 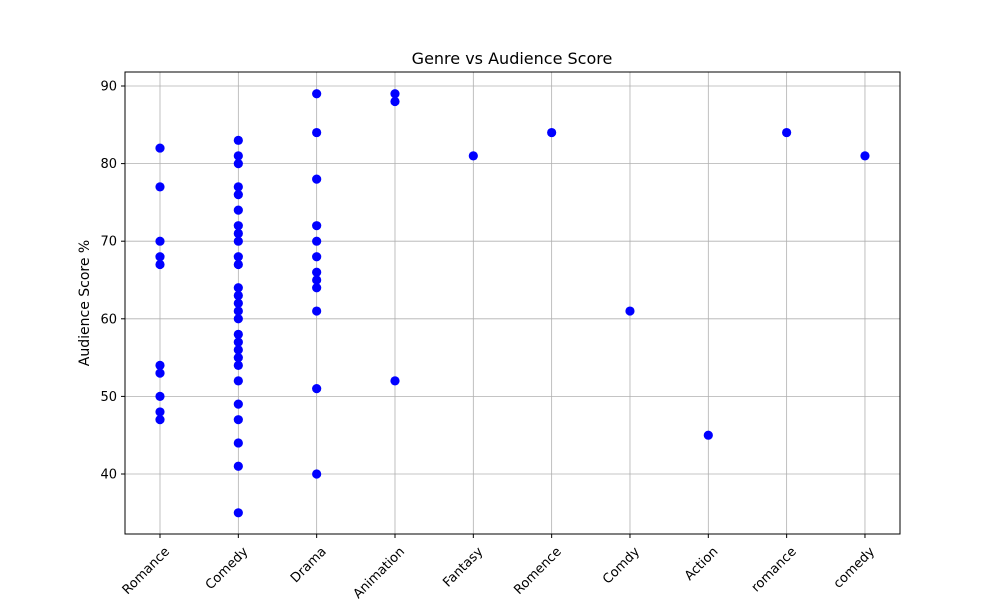 What do you see at coordinates (108, 242) in the screenshot?
I see `y-tick-label: 70` at bounding box center [108, 242].